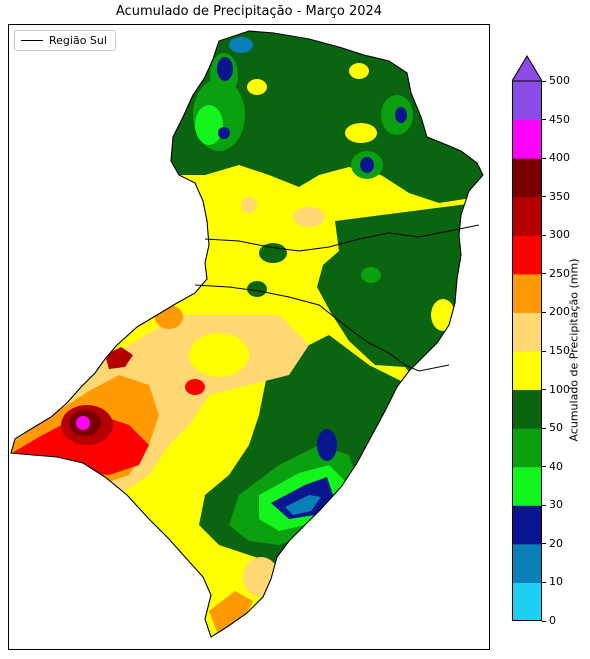  What do you see at coordinates (552, 466) in the screenshot?
I see `colorbar-tick-label: 40` at bounding box center [552, 466].